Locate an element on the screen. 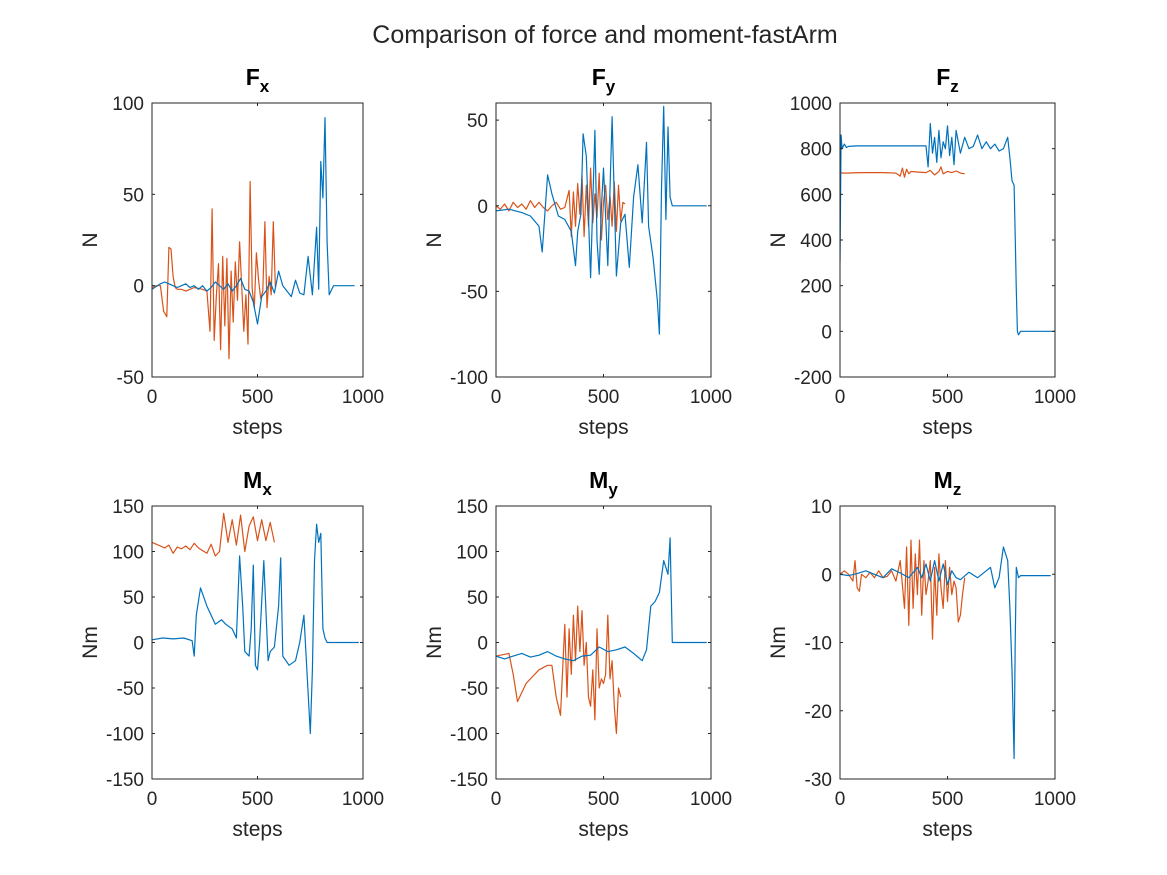 The width and height of the screenshot is (1167, 875). y-tick-label: -30 is located at coordinates (818, 780).